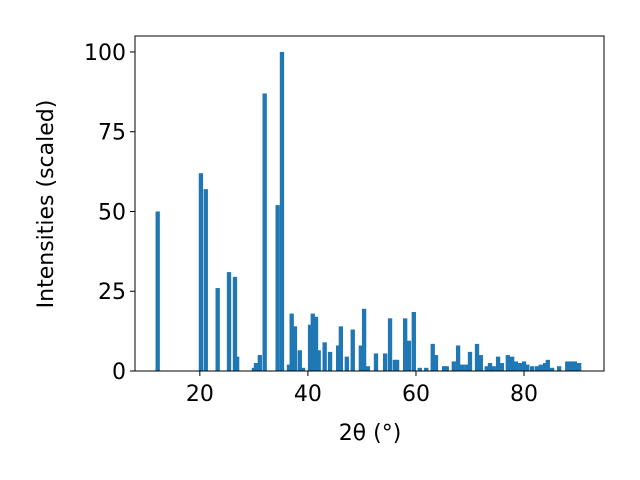 The height and width of the screenshot is (480, 640). What do you see at coordinates (112, 212) in the screenshot?
I see `y-tick-label: 50` at bounding box center [112, 212].